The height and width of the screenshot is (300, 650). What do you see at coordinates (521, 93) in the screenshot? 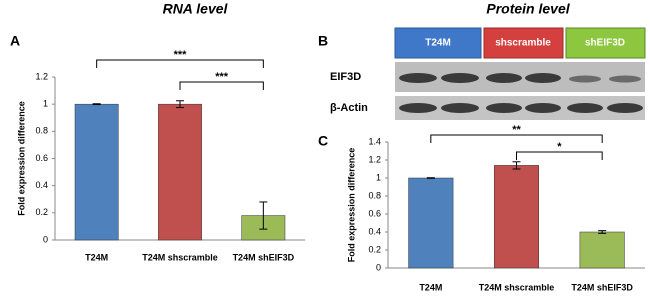
I see `bands` at bounding box center [521, 93].